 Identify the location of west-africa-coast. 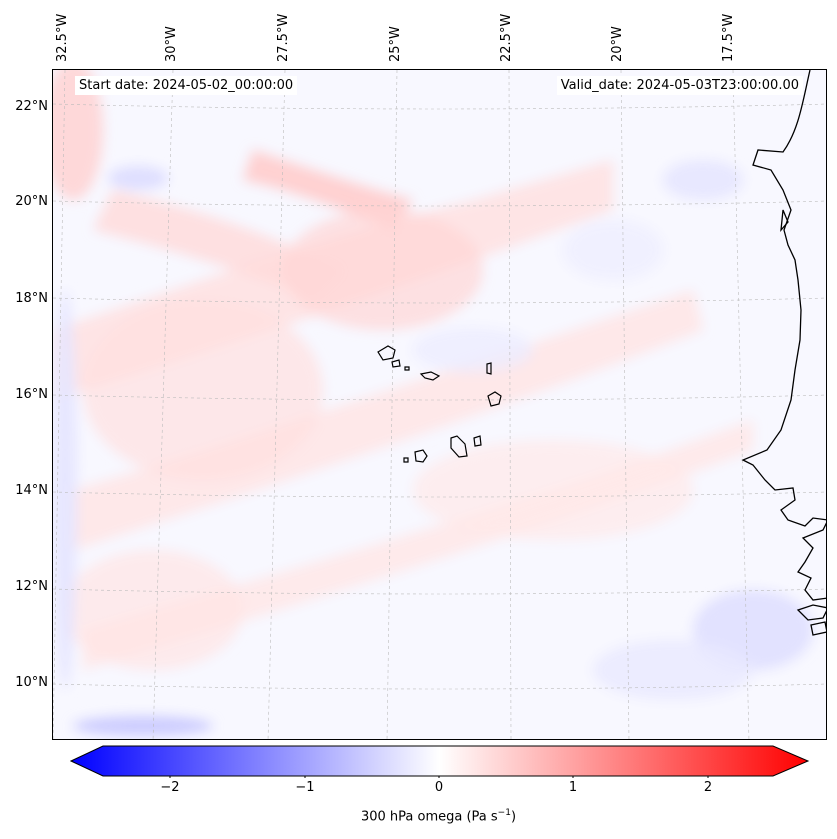
(783, 335).